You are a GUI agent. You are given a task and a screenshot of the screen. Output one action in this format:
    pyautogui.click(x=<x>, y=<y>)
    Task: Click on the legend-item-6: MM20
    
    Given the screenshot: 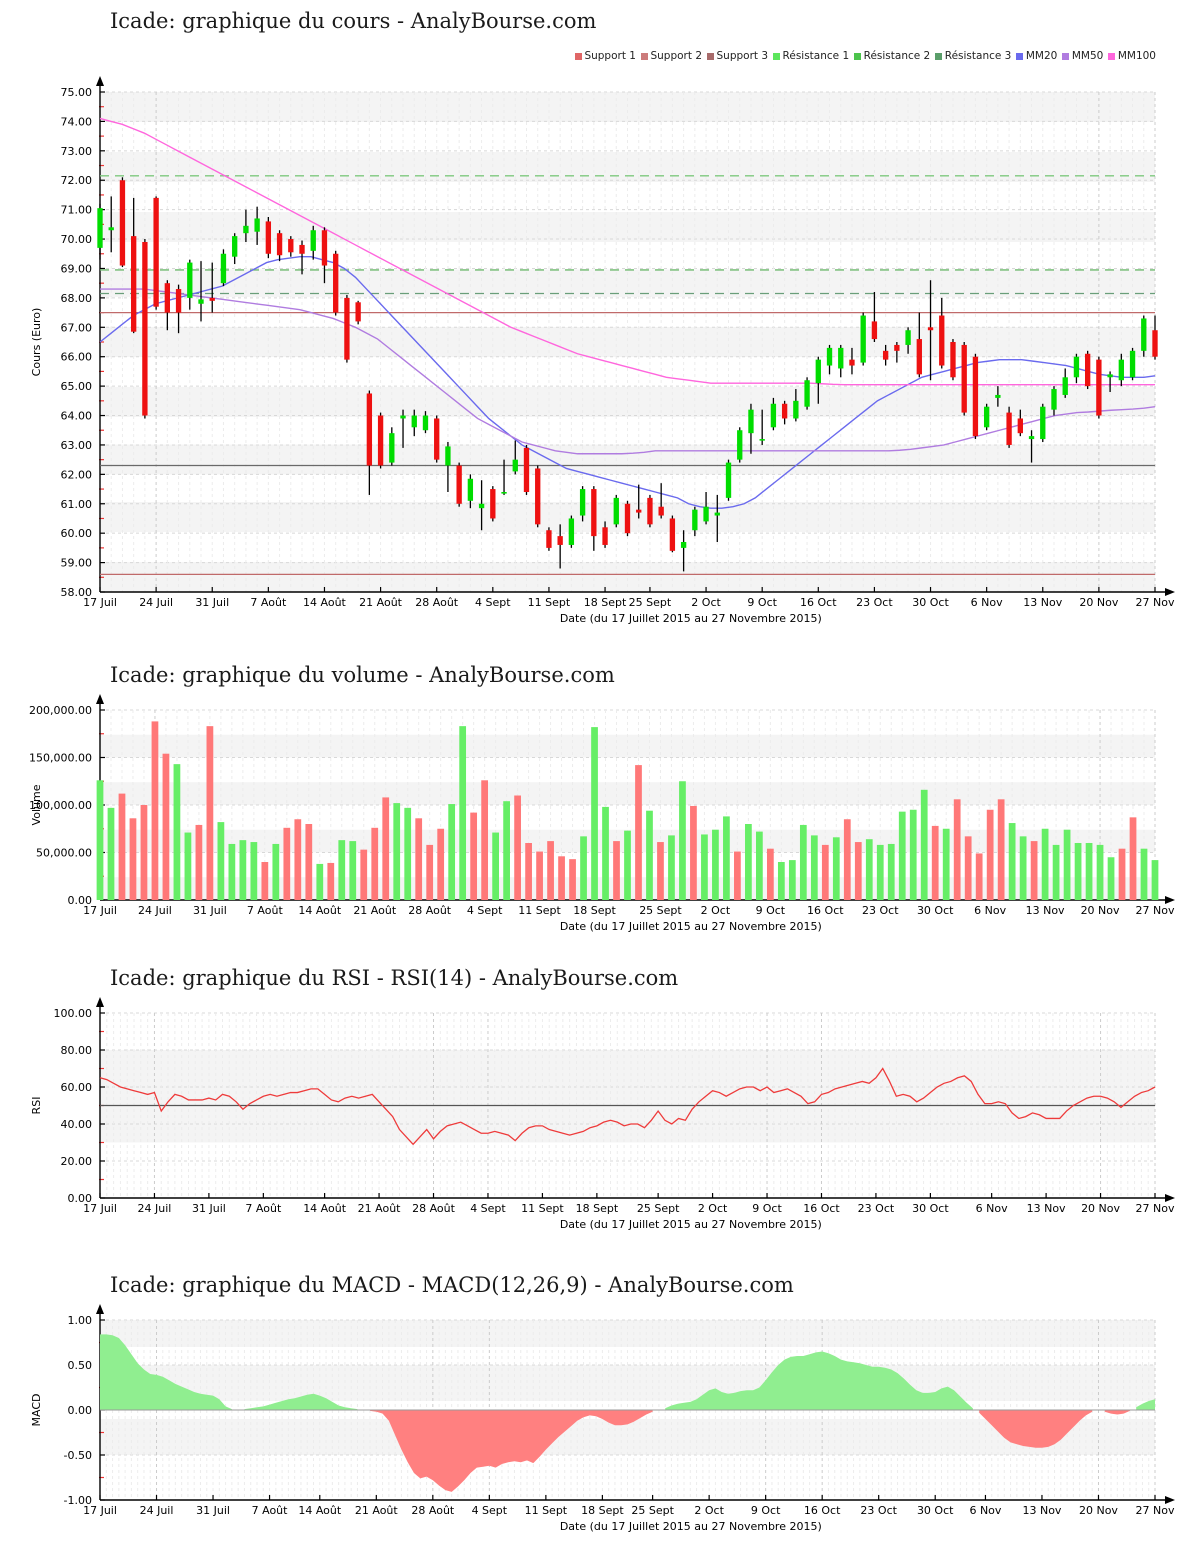 What is the action you would take?
    pyautogui.click(x=1036, y=56)
    